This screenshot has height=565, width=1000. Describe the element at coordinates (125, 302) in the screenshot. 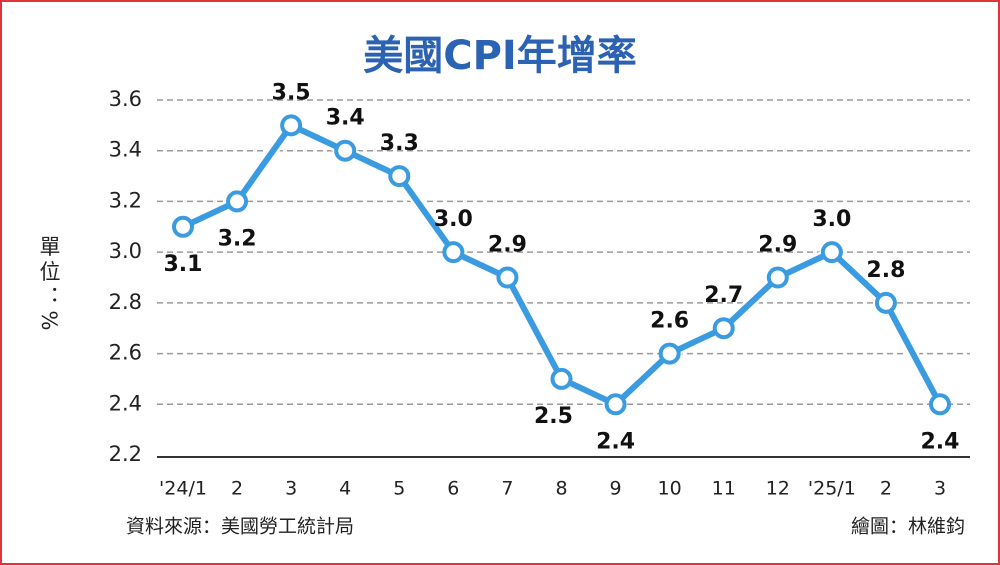

I see `y-tick-label: 2.8` at that location.